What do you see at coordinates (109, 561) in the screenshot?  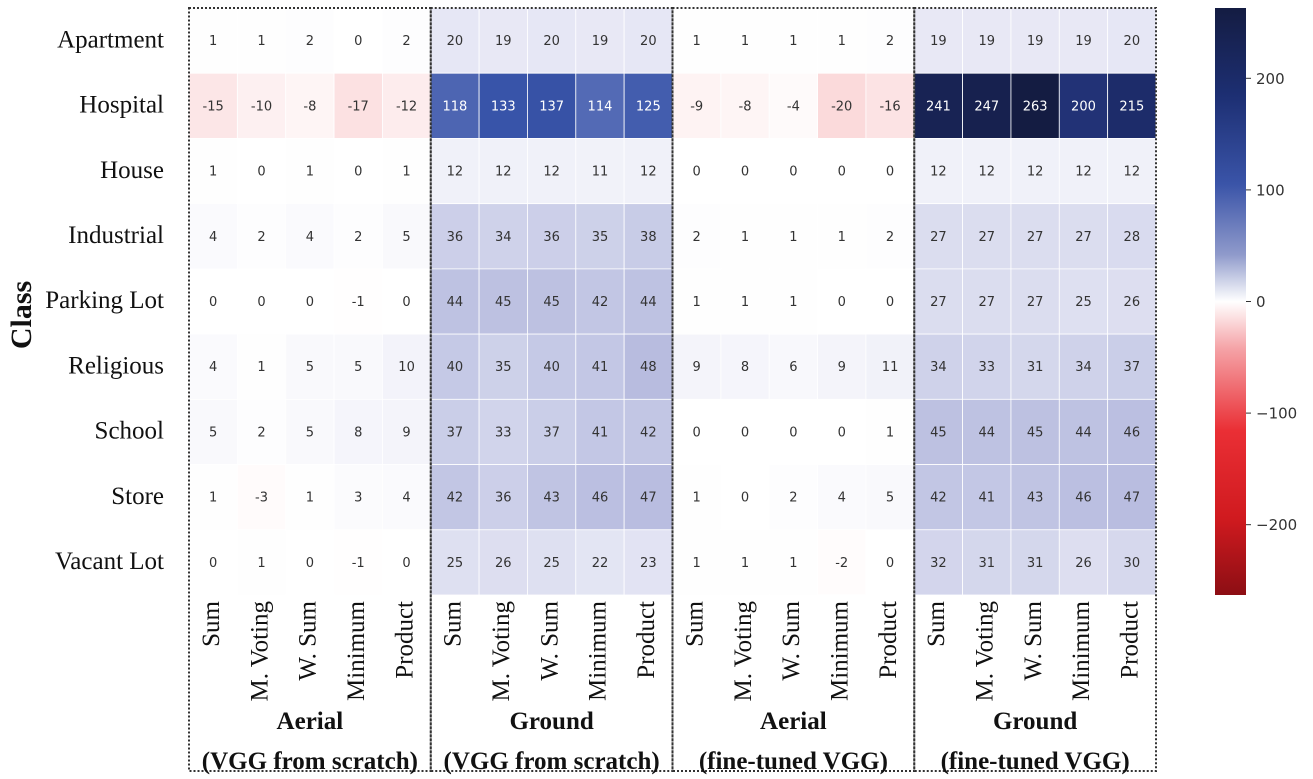 I see `row-label: Vacant Lot` at bounding box center [109, 561].